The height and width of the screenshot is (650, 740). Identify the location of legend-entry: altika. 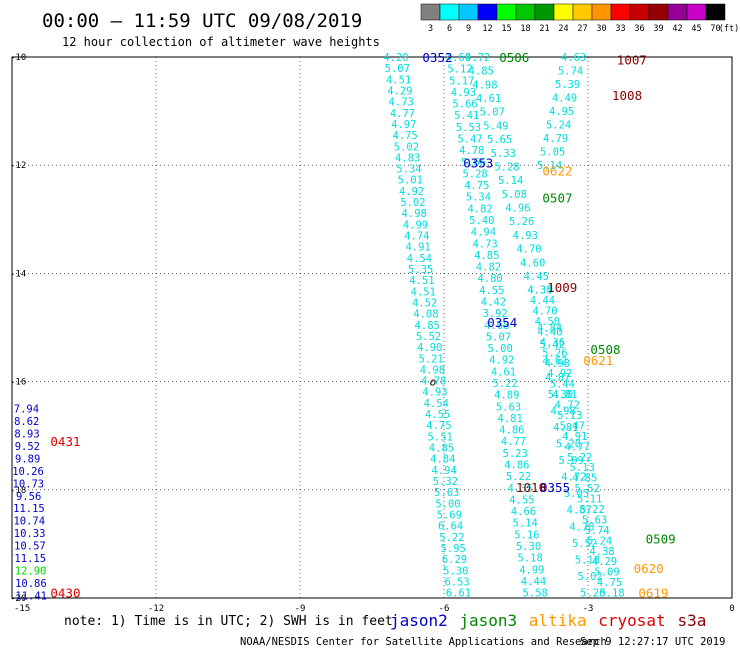
(558, 620).